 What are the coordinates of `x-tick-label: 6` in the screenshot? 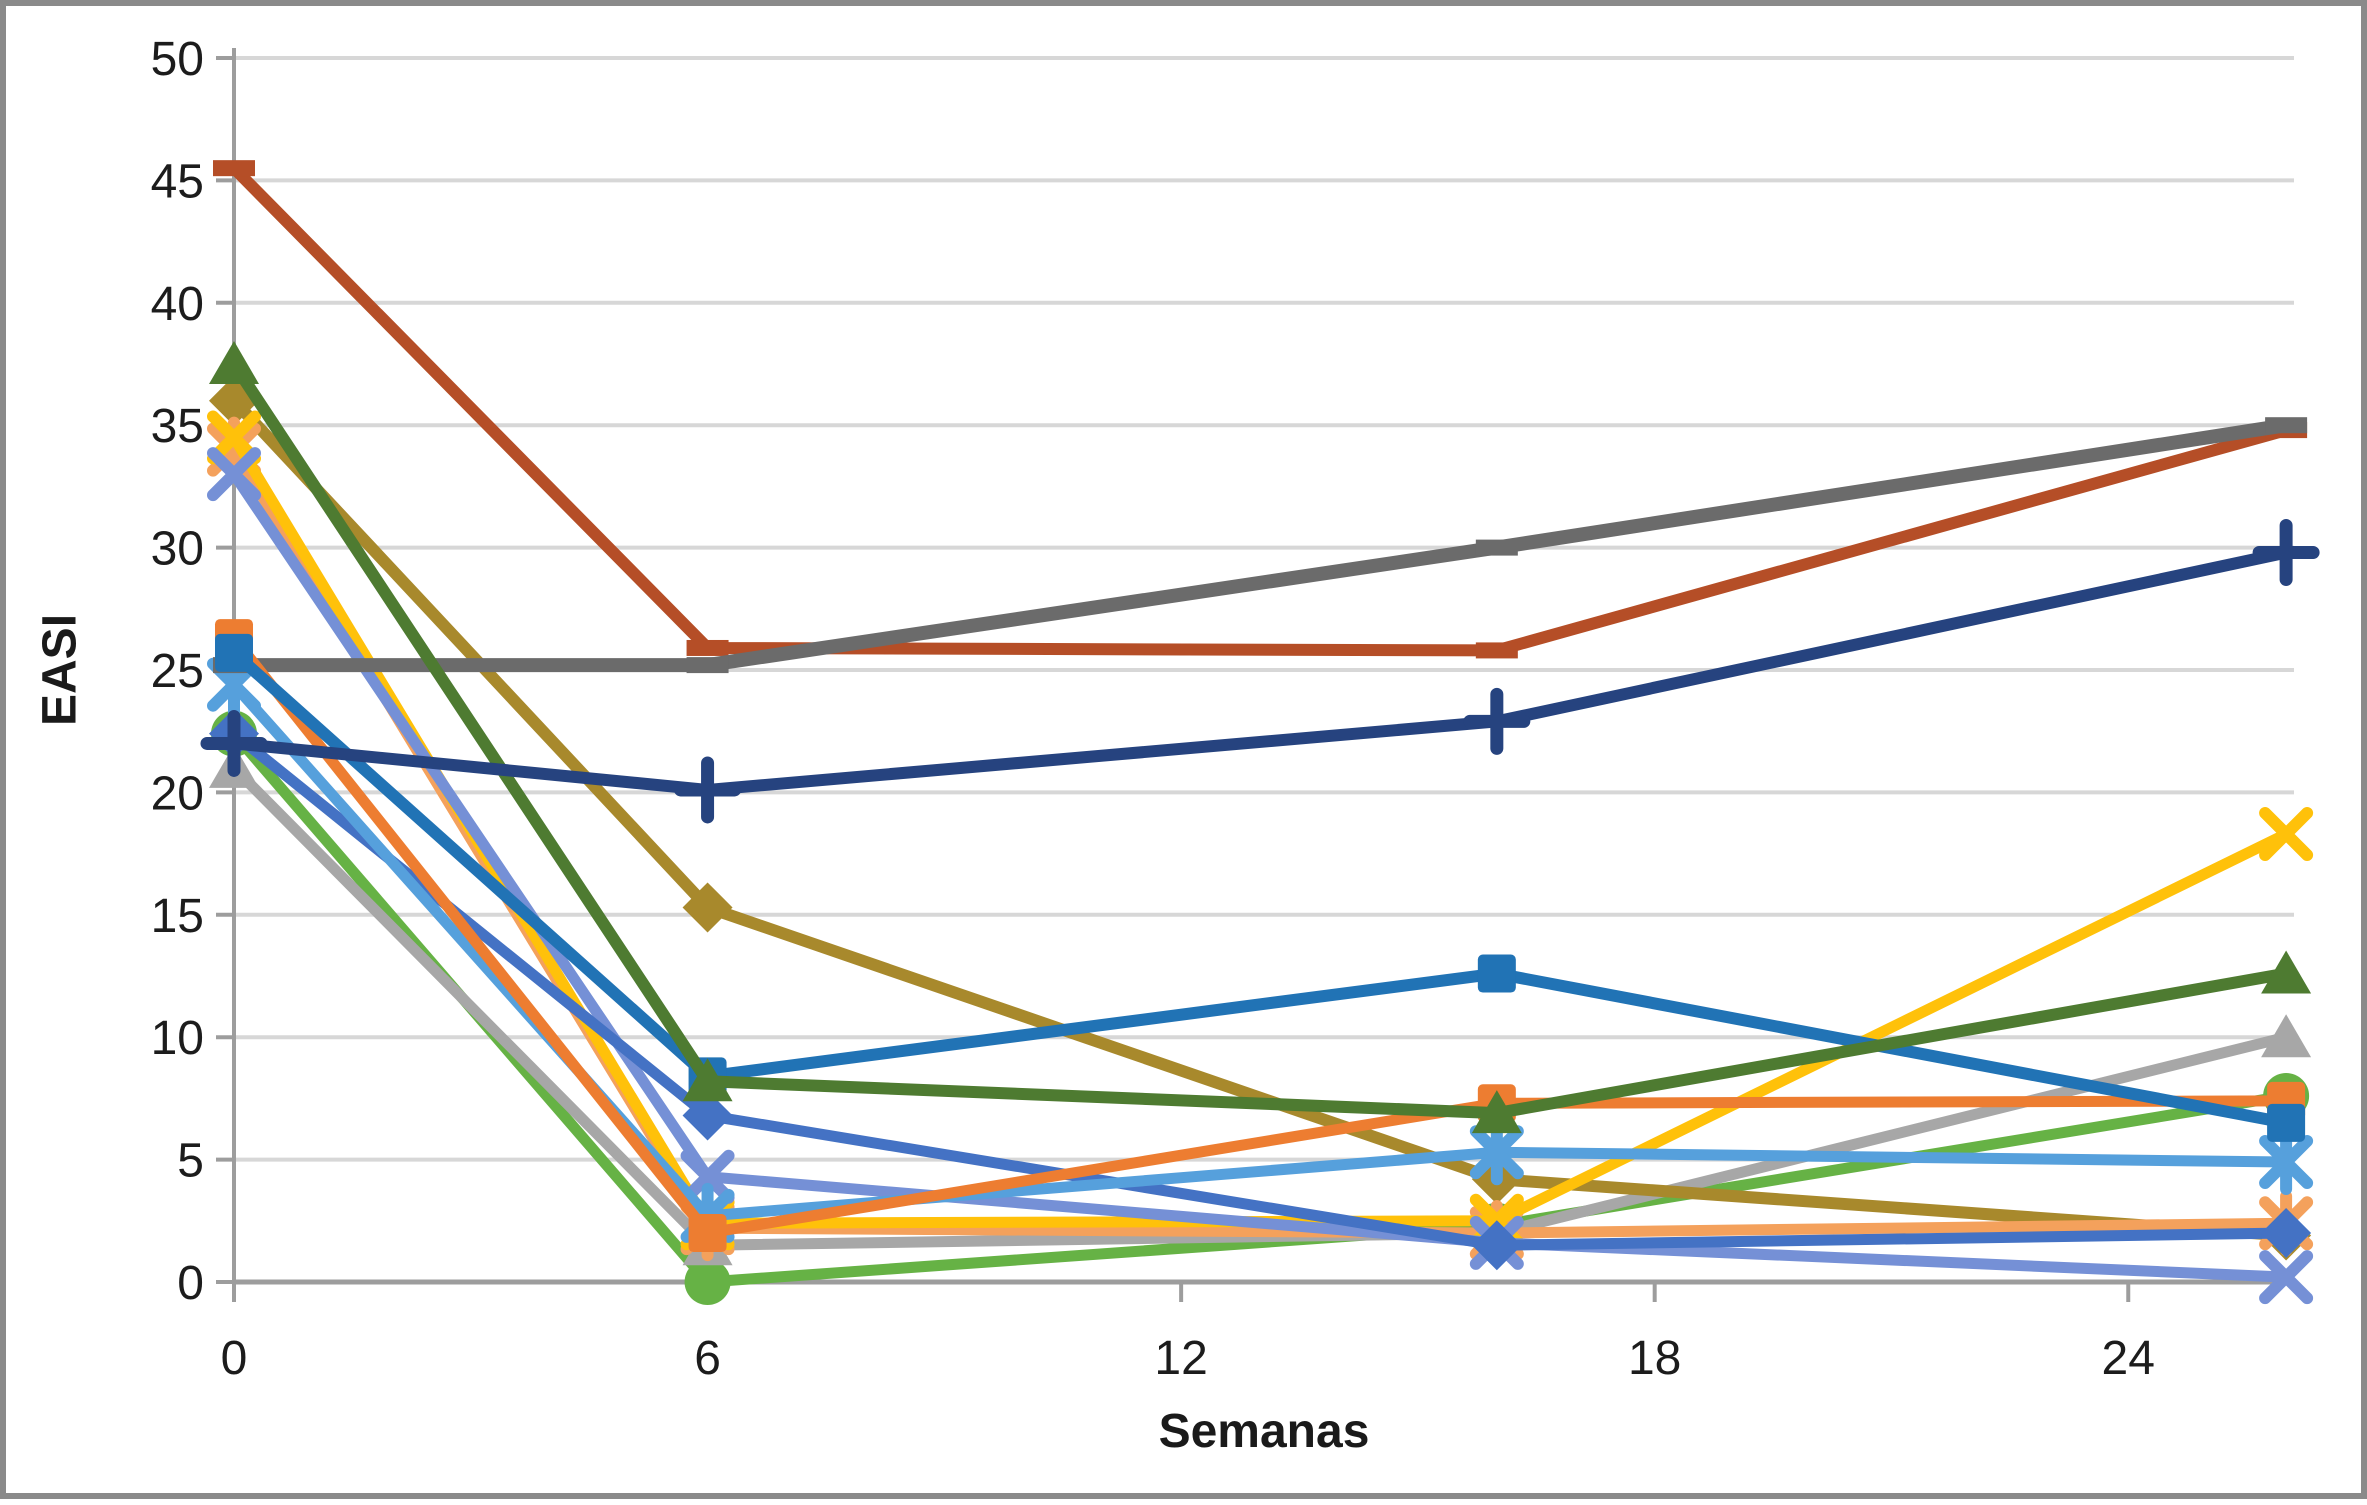 It's located at (707, 1358).